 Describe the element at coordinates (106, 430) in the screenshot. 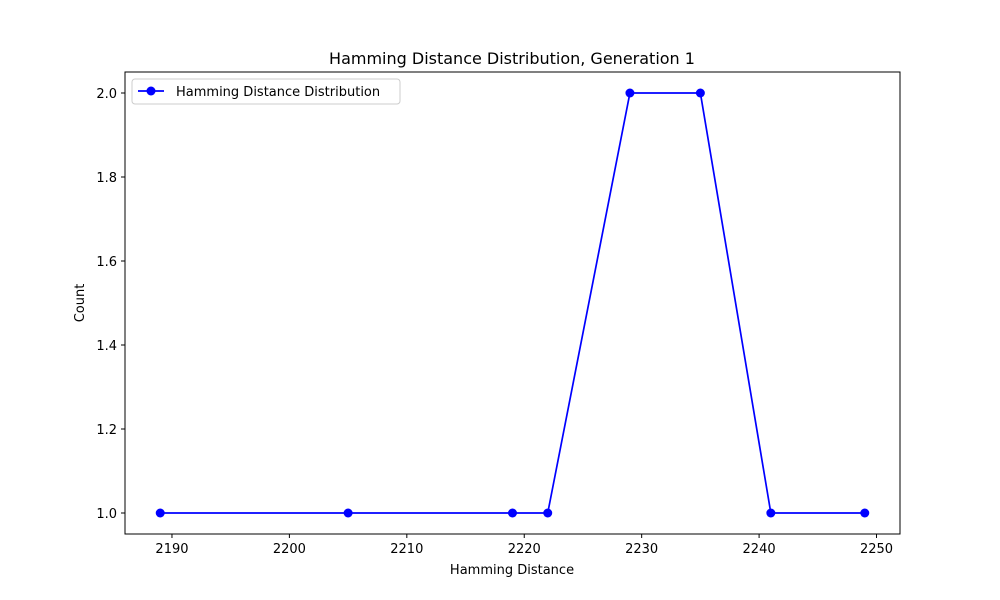

I see `y-tick-label: 1.2` at that location.